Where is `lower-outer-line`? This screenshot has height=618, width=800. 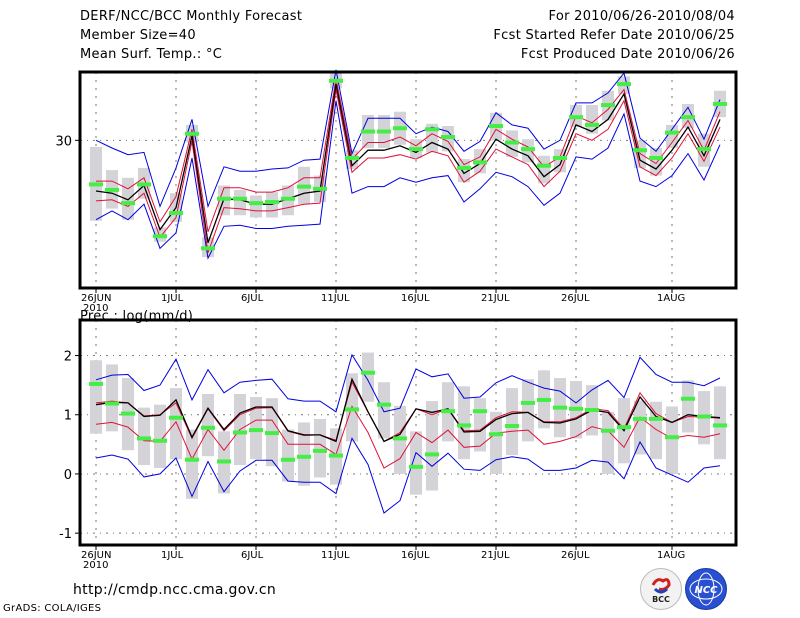
lower-outer-line is located at coordinates (408, 475).